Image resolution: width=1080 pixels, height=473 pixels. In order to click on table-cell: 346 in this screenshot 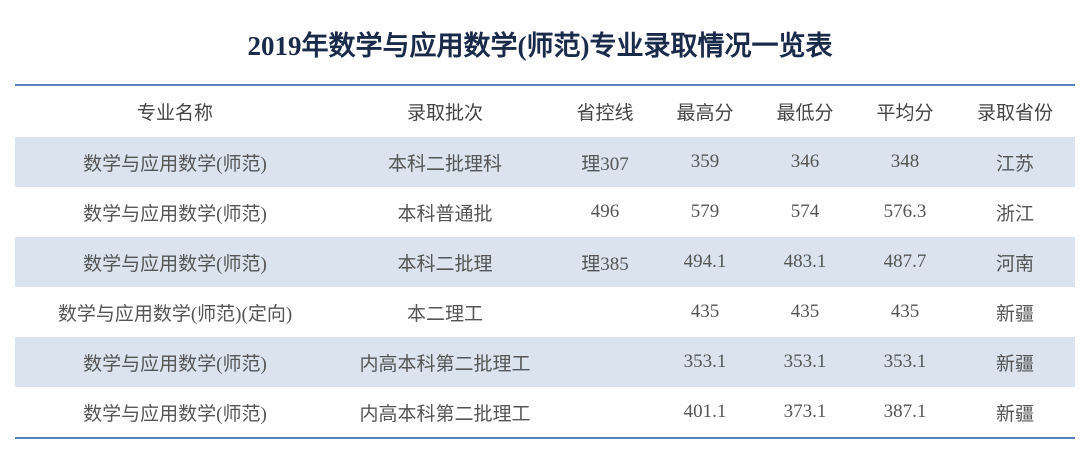, I will do `click(805, 162)`.